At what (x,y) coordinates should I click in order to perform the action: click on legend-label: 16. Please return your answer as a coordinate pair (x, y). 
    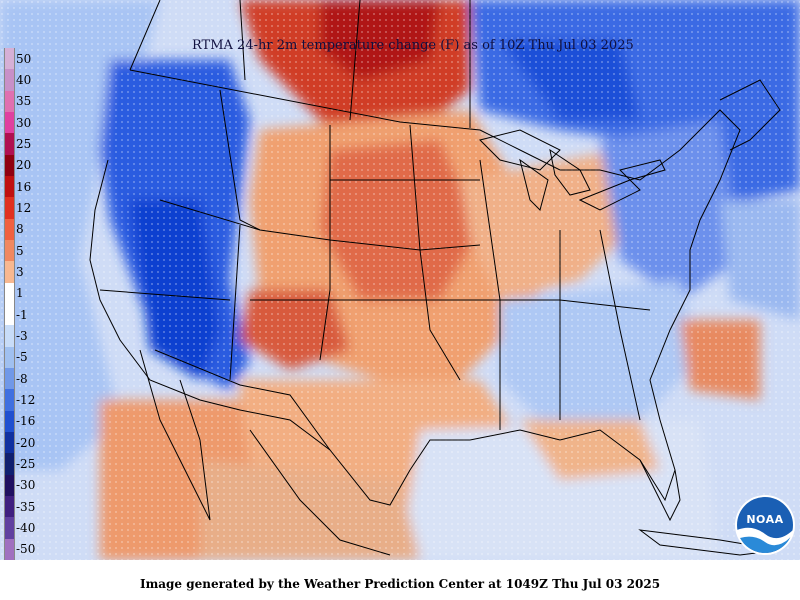
    Looking at the image, I should click on (24, 186).